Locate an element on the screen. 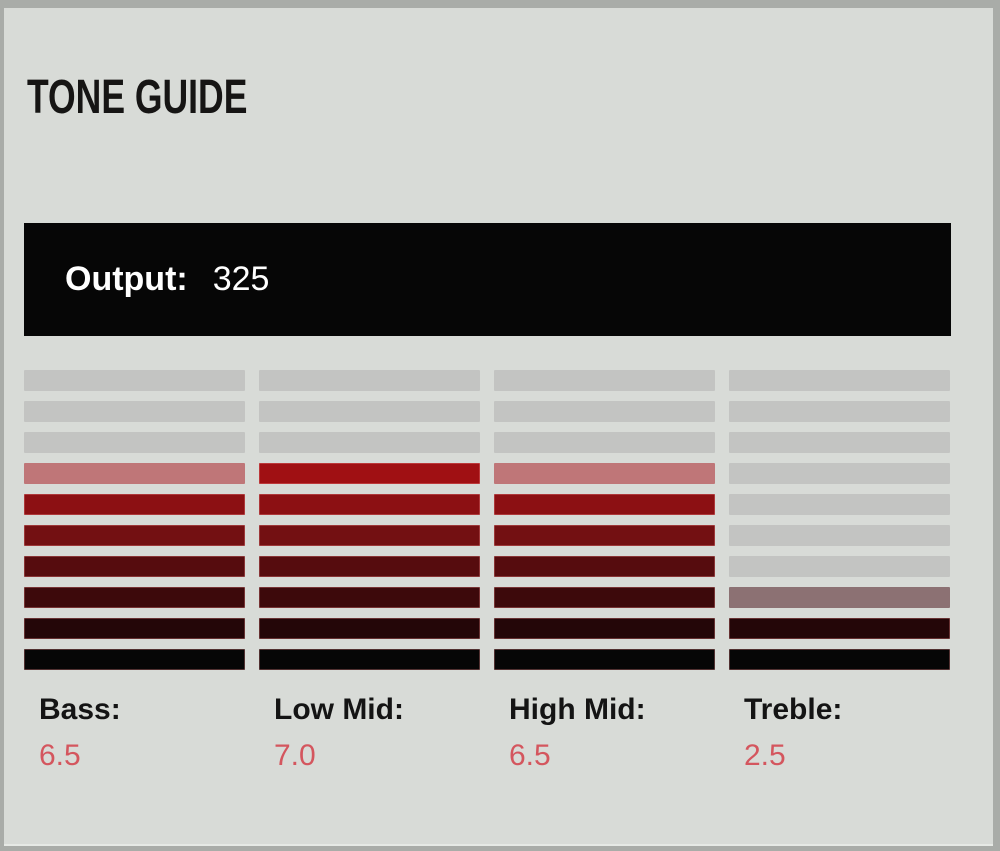 The image size is (1000, 851). band-value-high-mid: 6.5 is located at coordinates (530, 755).